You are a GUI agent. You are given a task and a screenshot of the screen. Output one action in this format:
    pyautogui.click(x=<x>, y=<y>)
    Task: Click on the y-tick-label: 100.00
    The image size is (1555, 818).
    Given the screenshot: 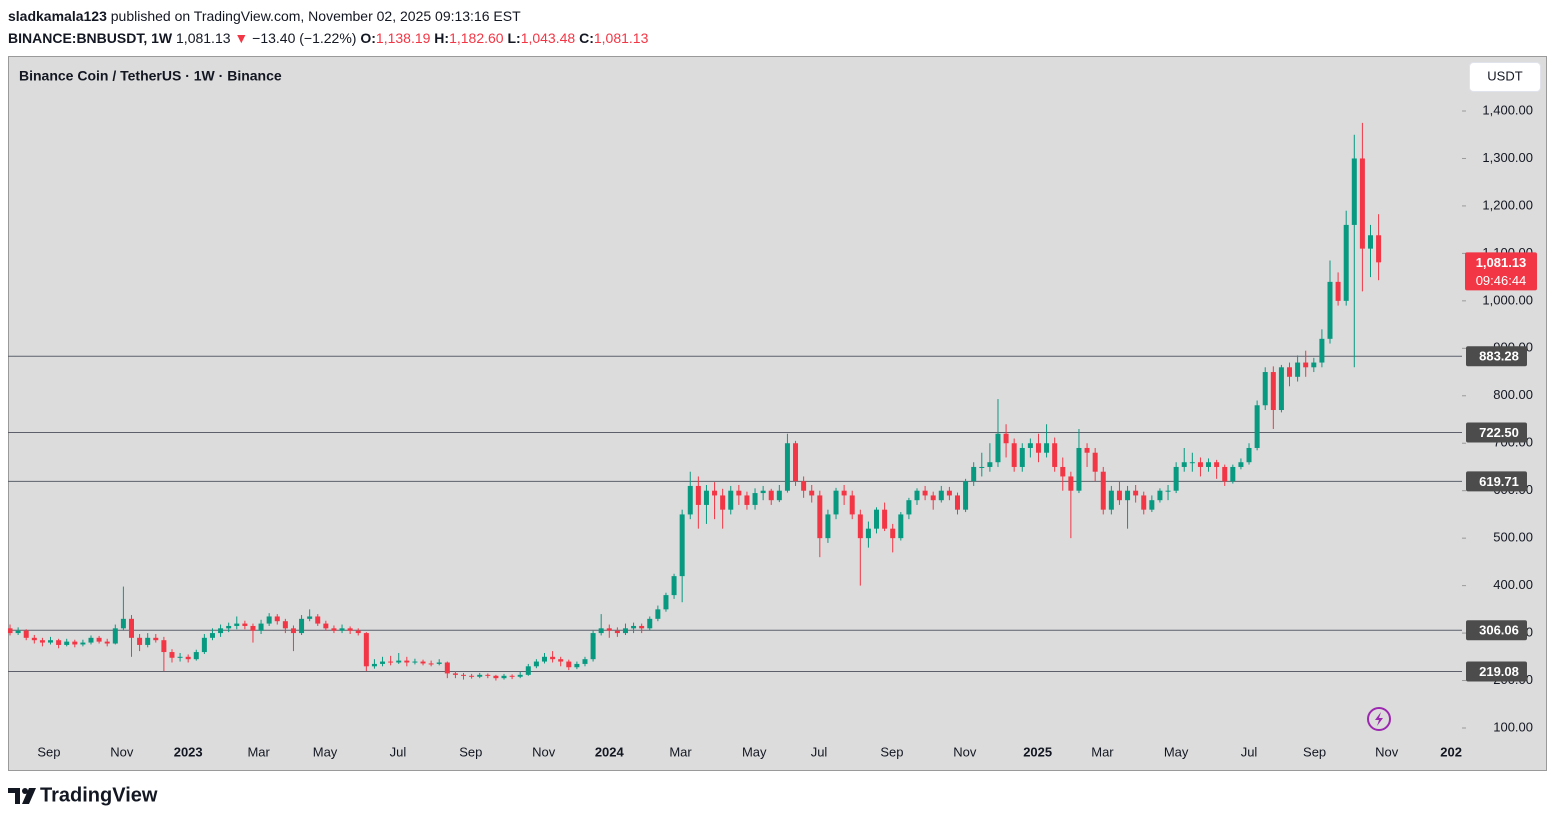 What is the action you would take?
    pyautogui.click(x=1513, y=726)
    